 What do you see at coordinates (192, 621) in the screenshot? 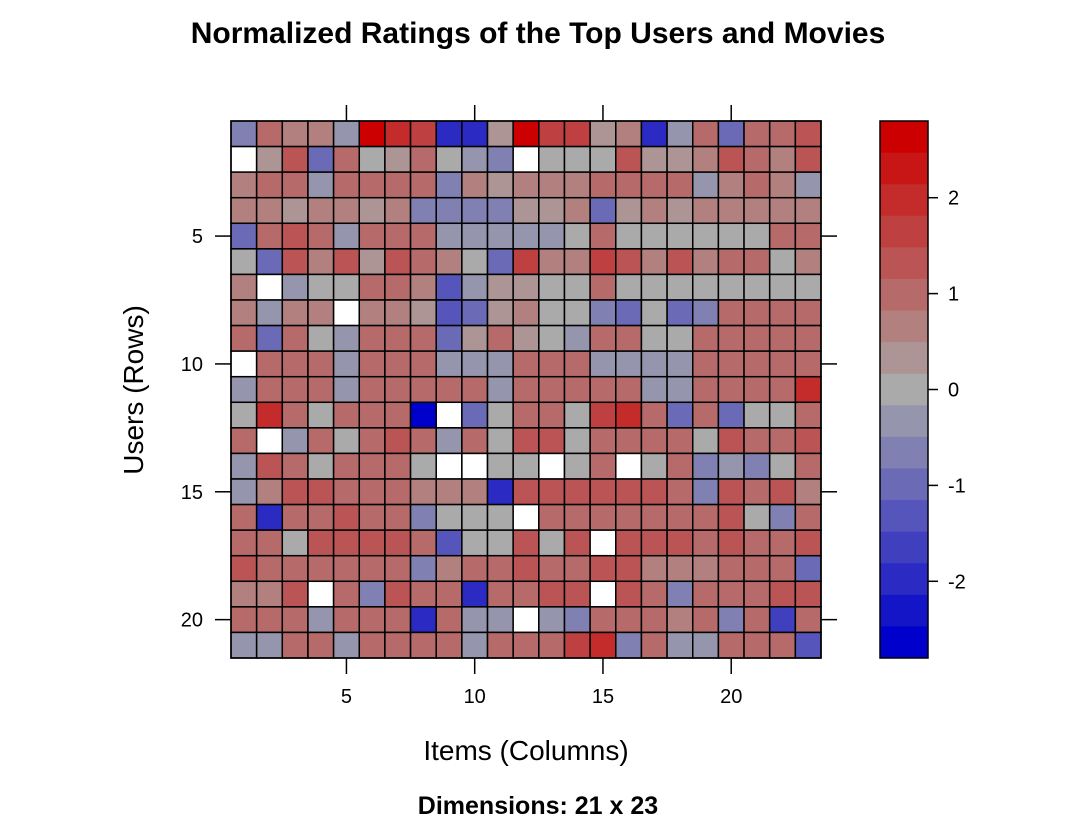
I see `y-tick-label: 20` at bounding box center [192, 621].